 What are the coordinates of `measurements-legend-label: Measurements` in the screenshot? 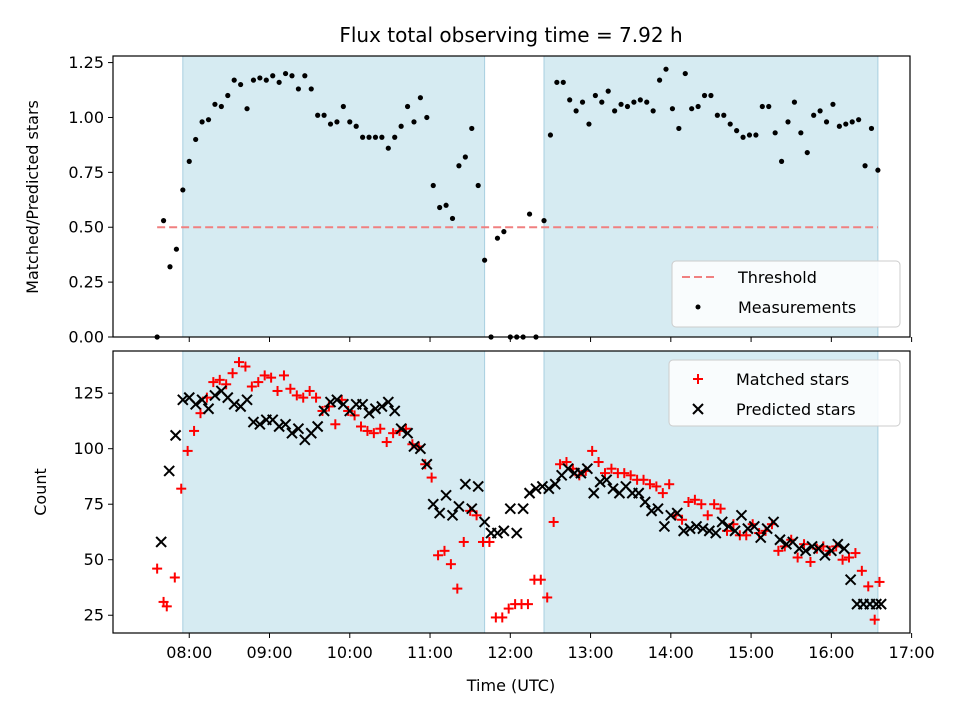 It's located at (797, 307).